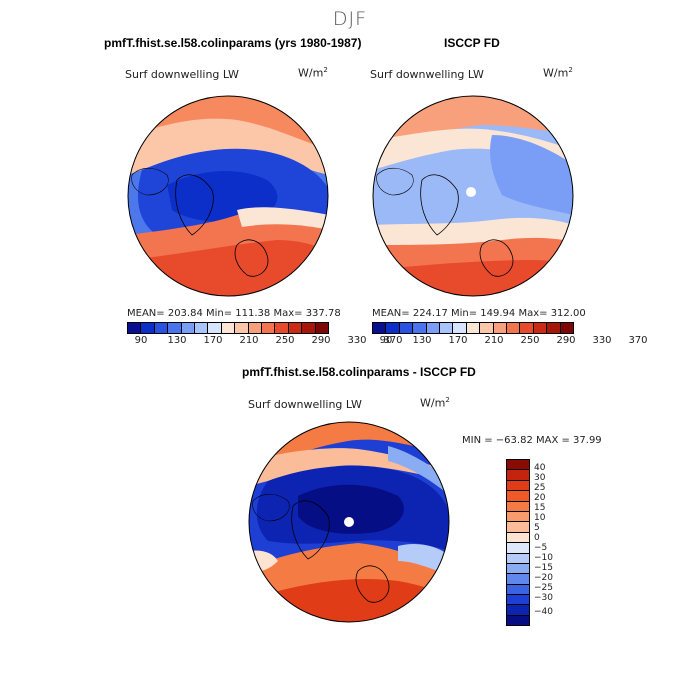 The image size is (700, 700). What do you see at coordinates (471, 192) in the screenshot?
I see `map-right-pole-mask` at bounding box center [471, 192].